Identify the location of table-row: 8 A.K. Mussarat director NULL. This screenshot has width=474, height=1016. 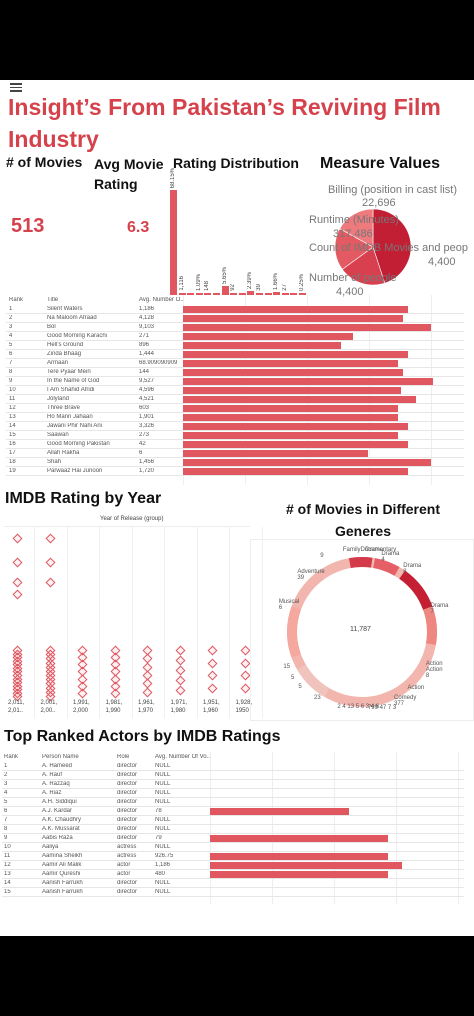
(233, 829).